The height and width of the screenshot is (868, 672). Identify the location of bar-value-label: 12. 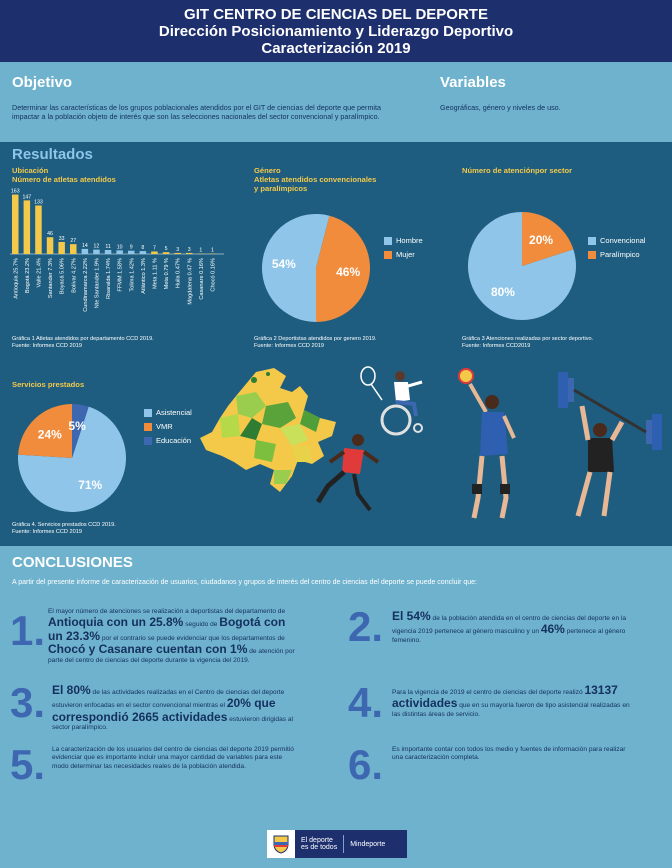
(97, 247).